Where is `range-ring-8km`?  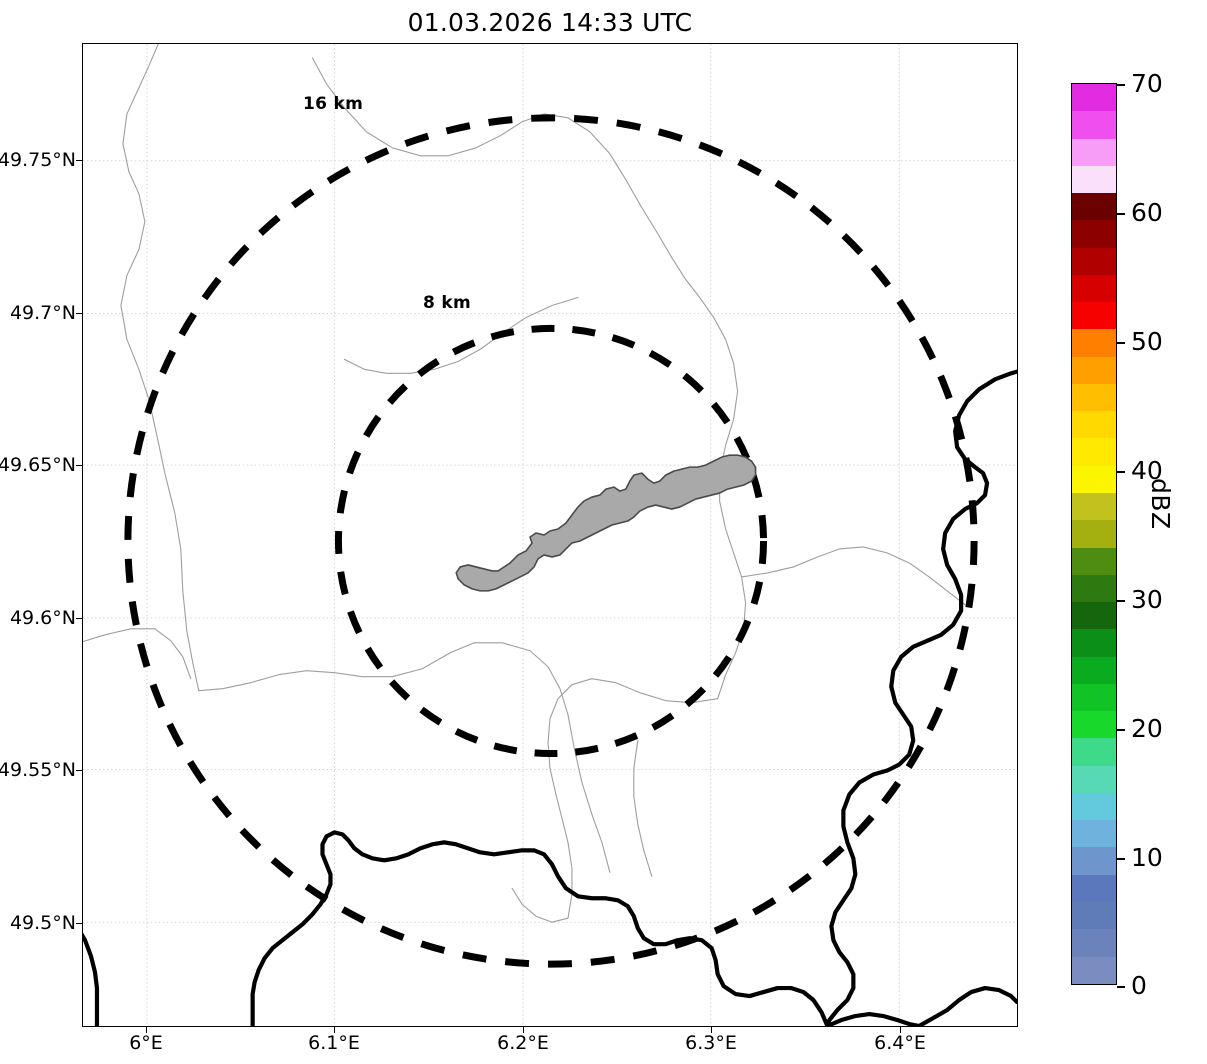
range-ring-8km is located at coordinates (551, 541).